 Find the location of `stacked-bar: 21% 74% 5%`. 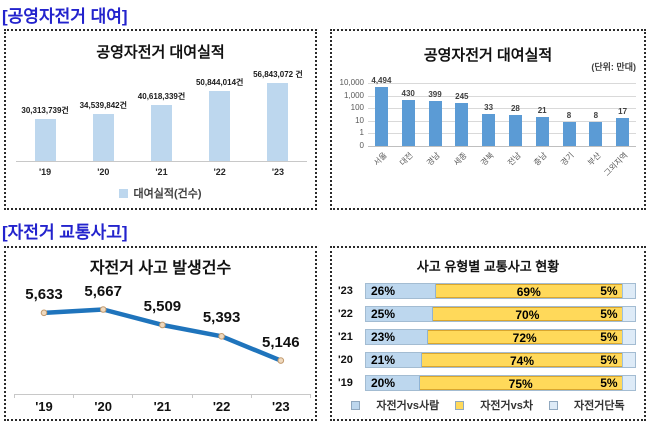

stacked-bar: 21% 74% 5% is located at coordinates (500, 359).